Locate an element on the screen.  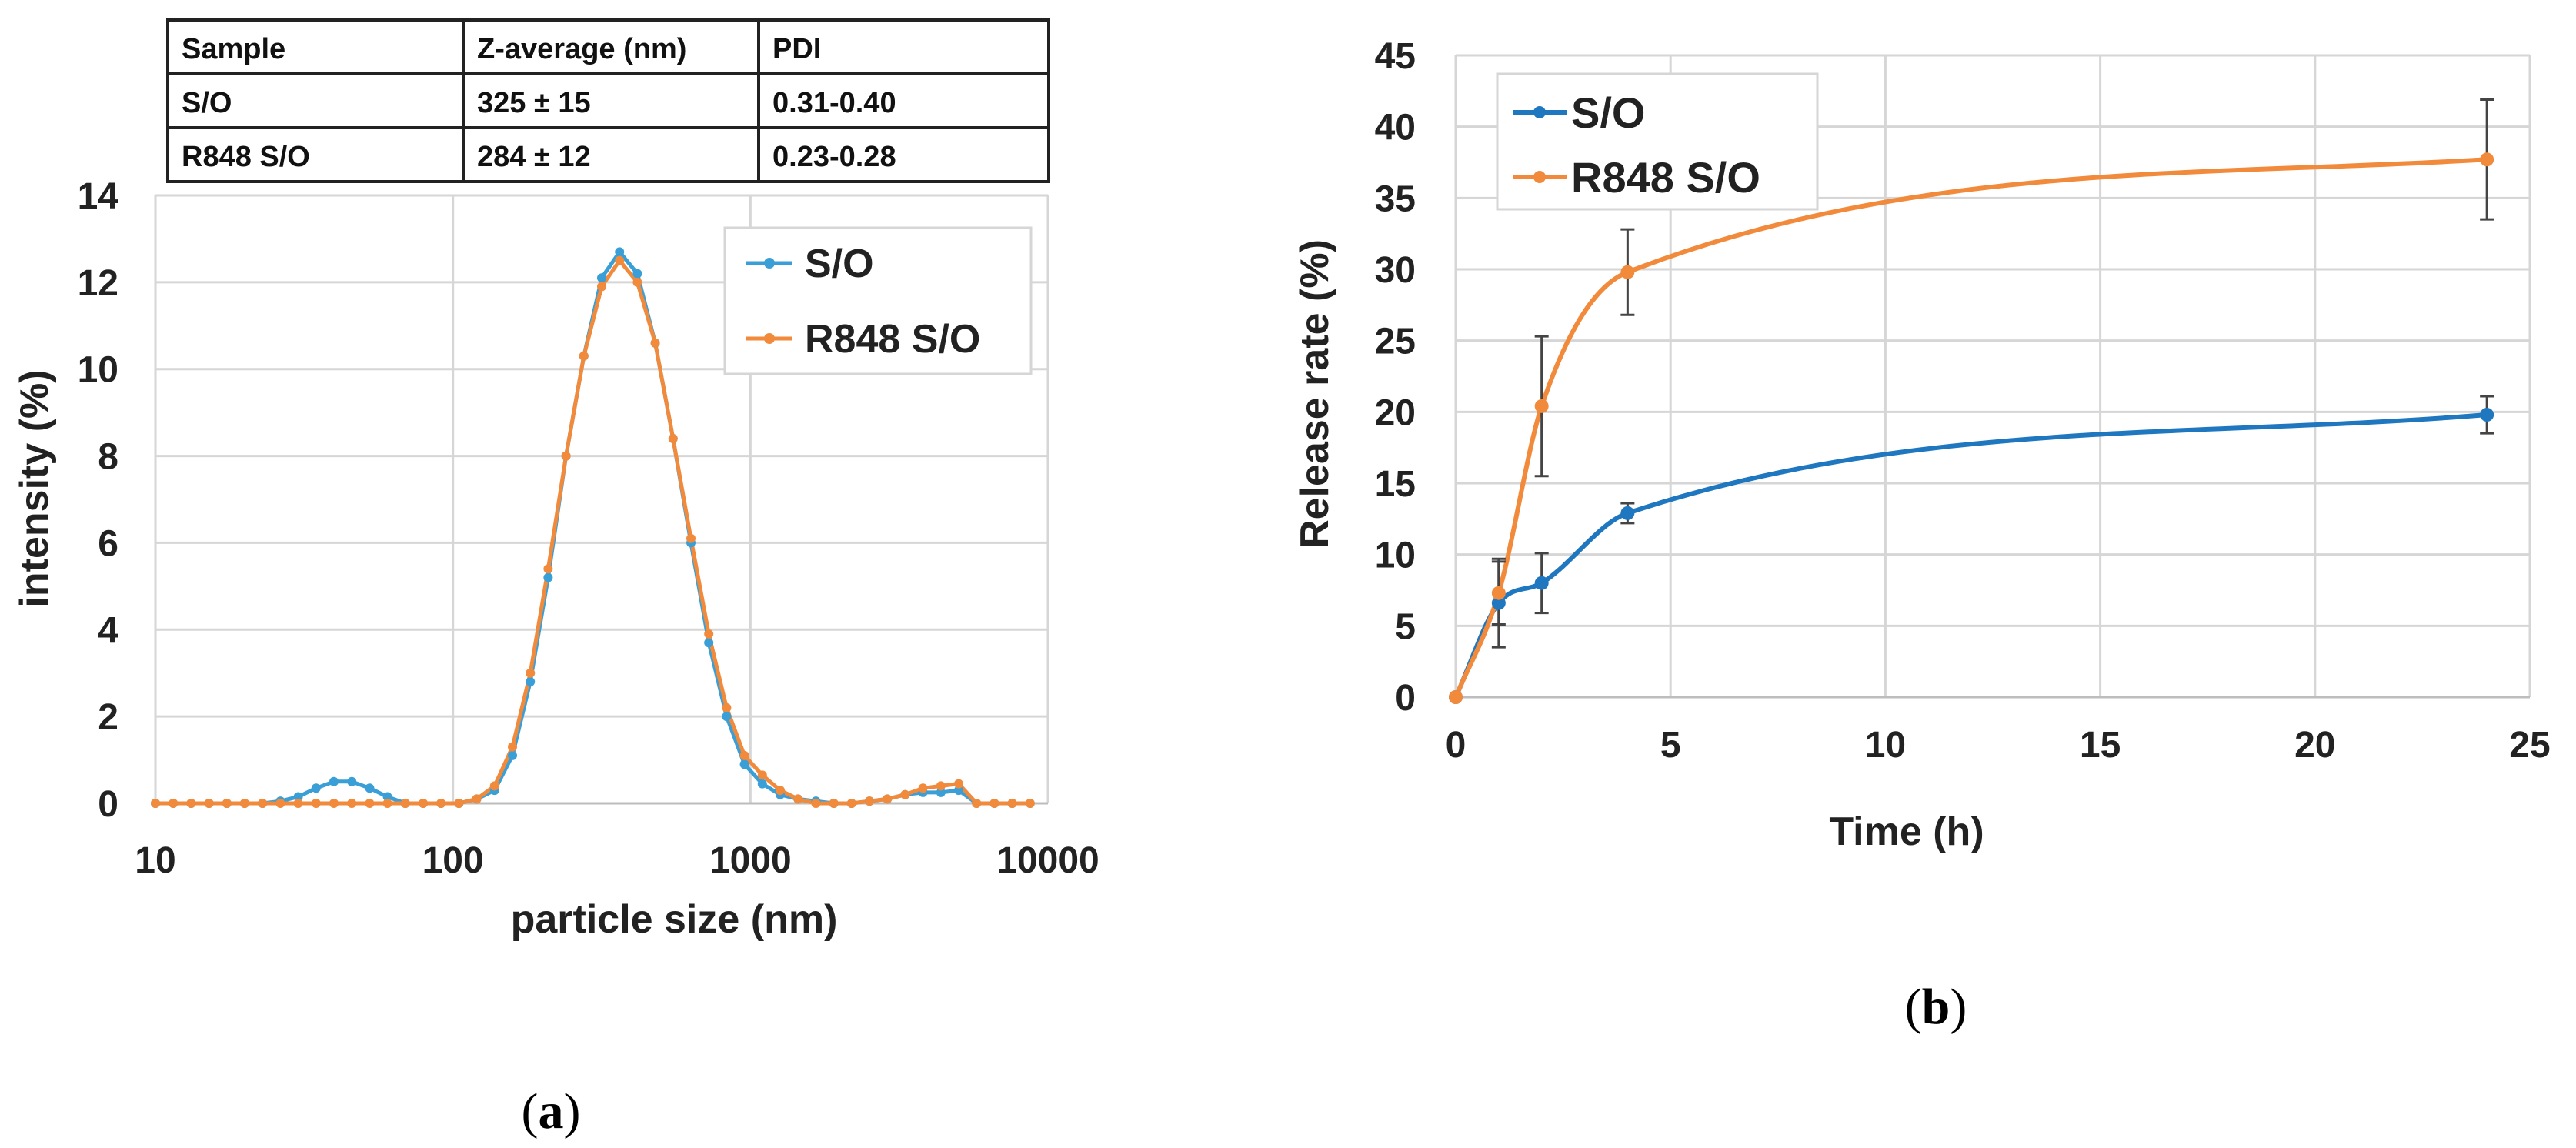
chart-b-y-tick-label: 20 is located at coordinates (1395, 412).